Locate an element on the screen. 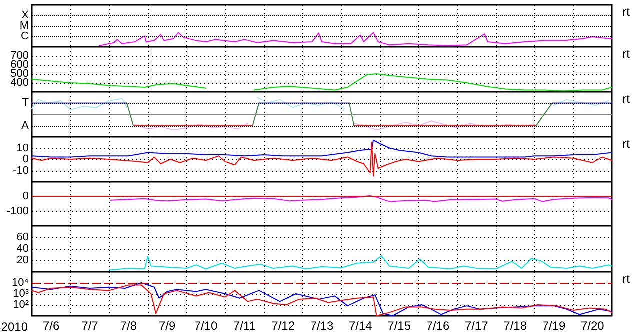  x-tick-label: 7/12 is located at coordinates (284, 326).